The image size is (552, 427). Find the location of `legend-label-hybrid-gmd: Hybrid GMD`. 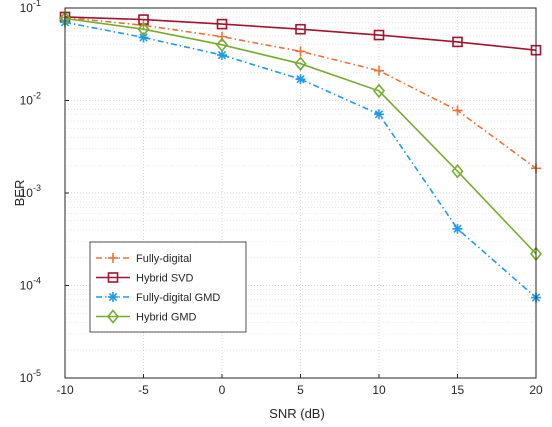

legend-label-hybrid-gmd: Hybrid GMD is located at coordinates (166, 318).